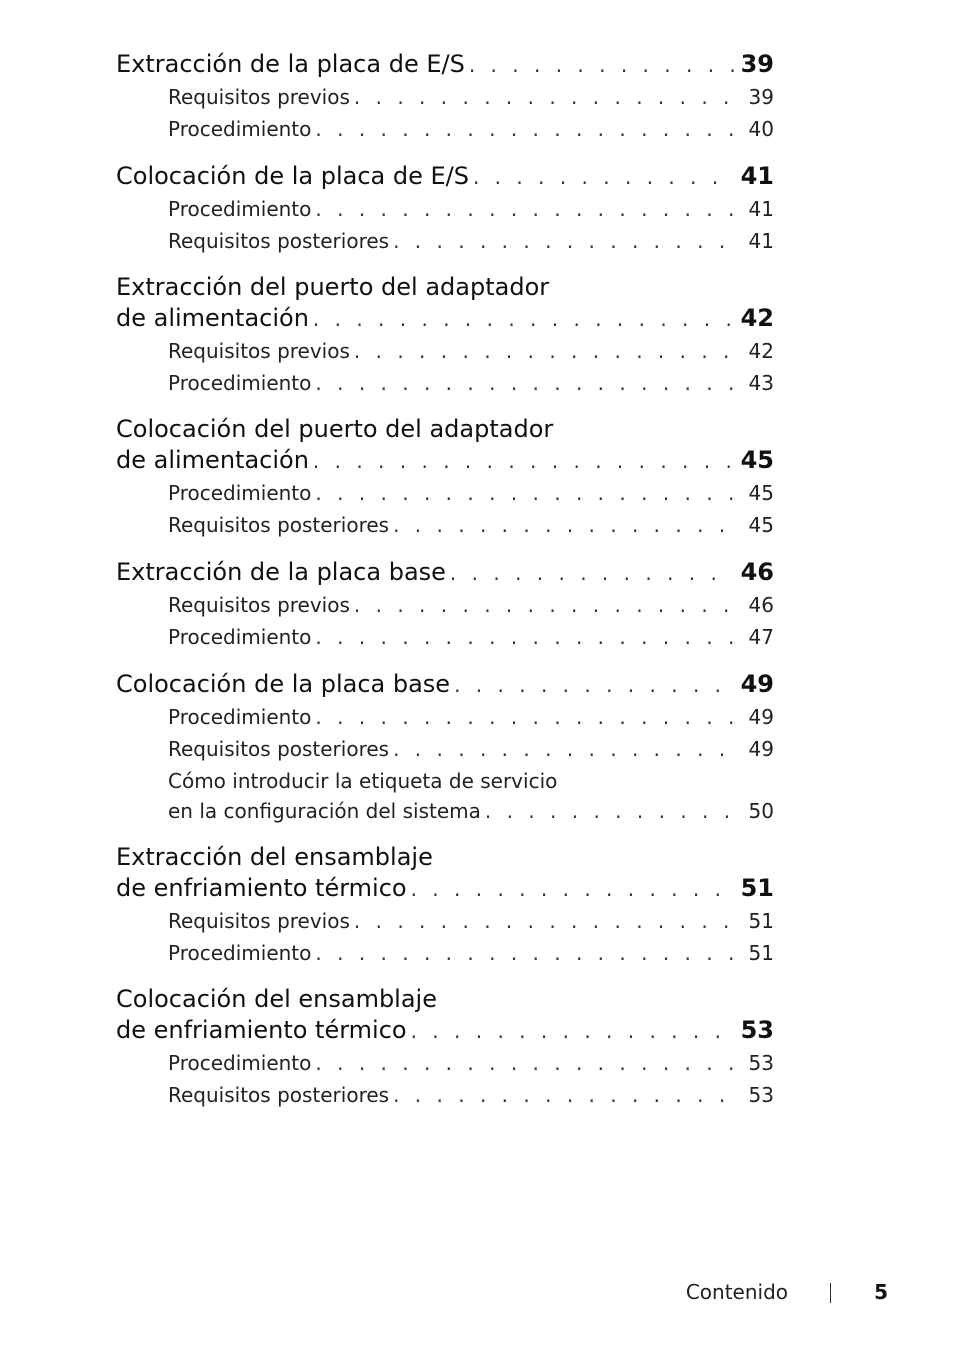  I want to click on toc-entry: Requisitos previos 39, so click(445, 97).